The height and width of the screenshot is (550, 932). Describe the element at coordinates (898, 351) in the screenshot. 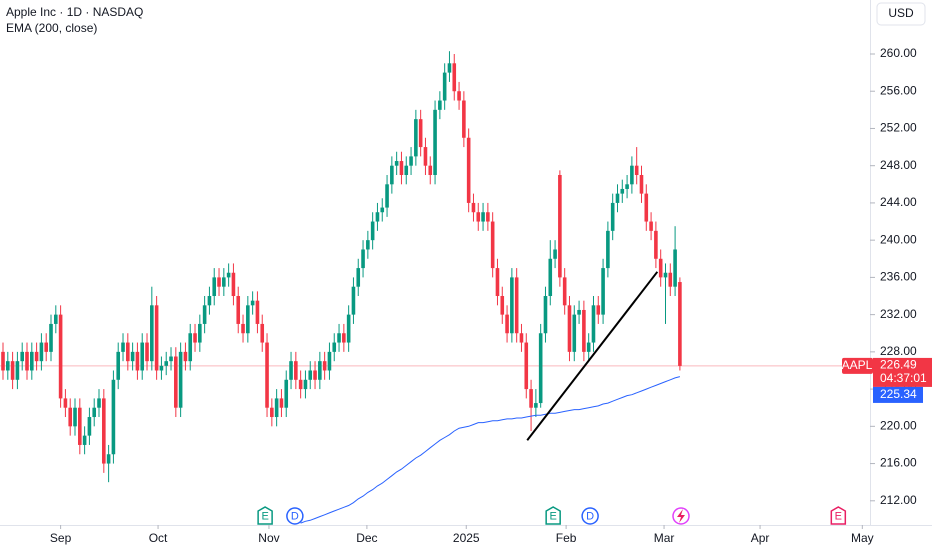

I see `y-tick-label: 228.00` at that location.